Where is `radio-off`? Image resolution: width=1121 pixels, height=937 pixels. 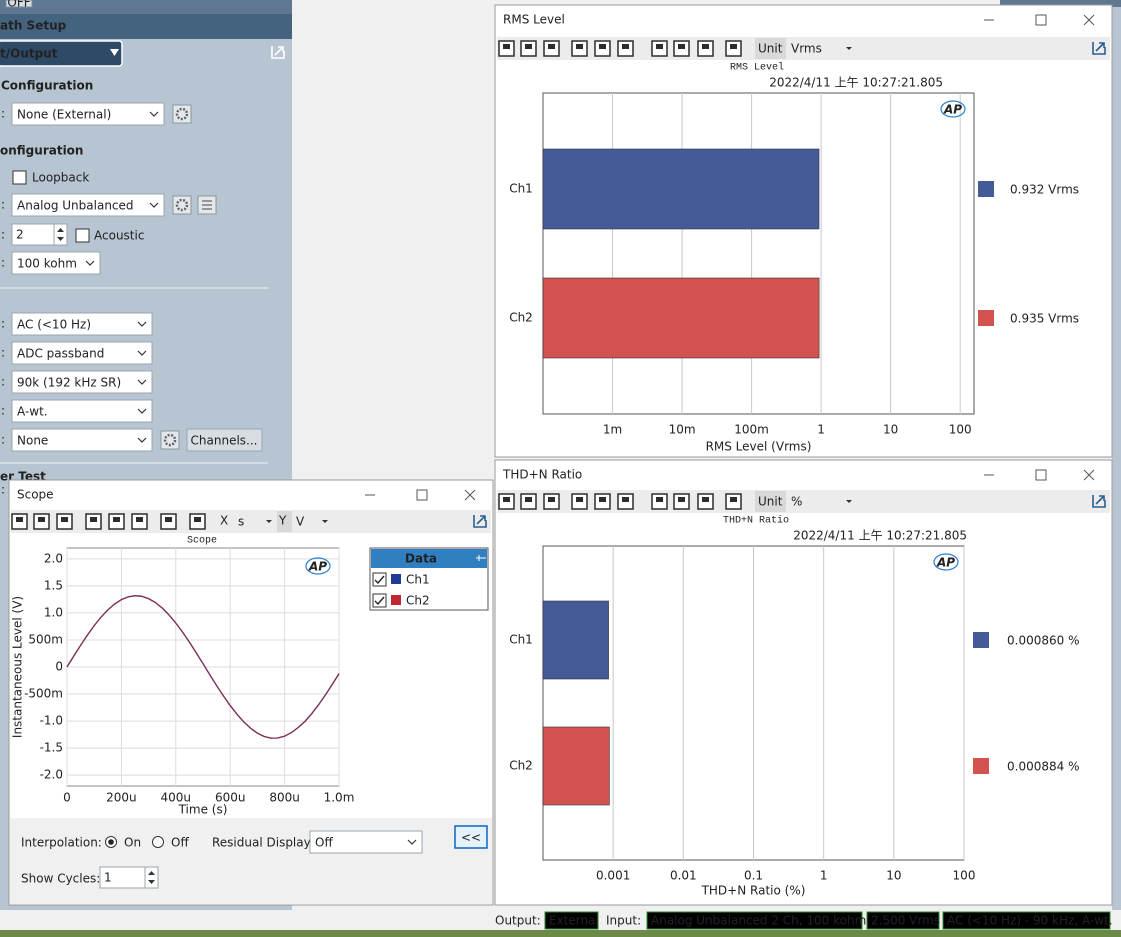
radio-off is located at coordinates (158, 842).